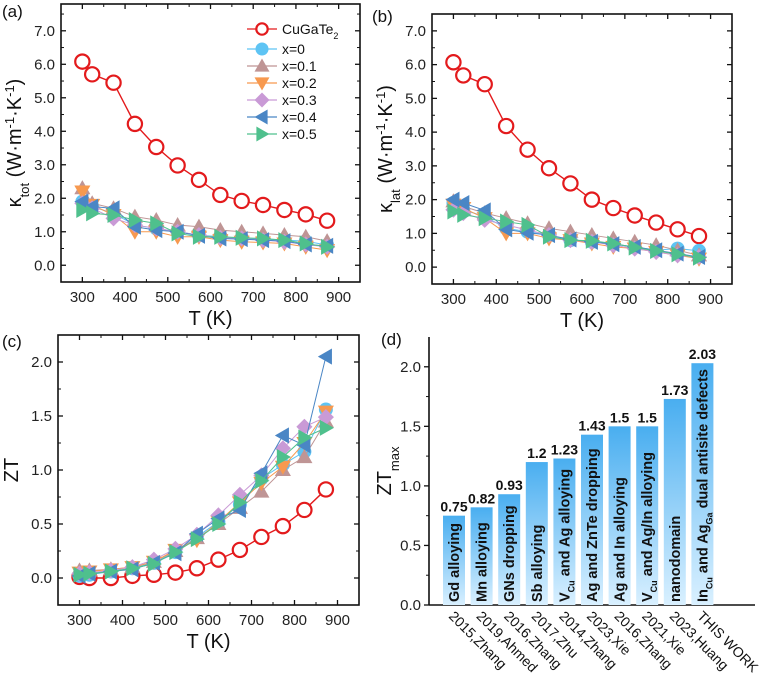 The width and height of the screenshot is (760, 680). I want to click on y-axis-label: κlat (W·m-1·K-1), so click(388, 149).